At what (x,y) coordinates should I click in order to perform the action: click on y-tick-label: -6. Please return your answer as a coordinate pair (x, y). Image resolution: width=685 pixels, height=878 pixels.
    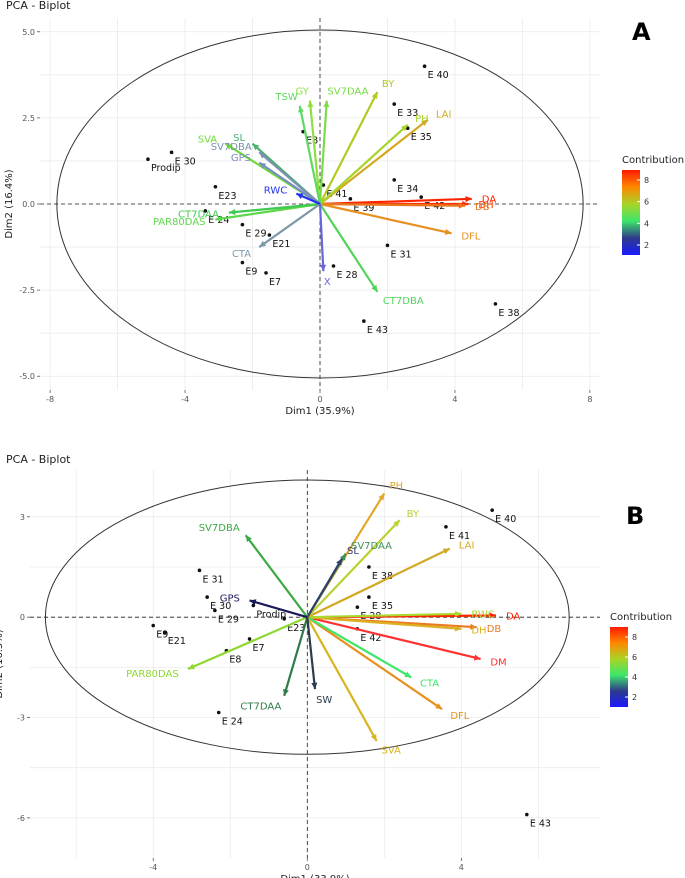
    Looking at the image, I should click on (21, 818).